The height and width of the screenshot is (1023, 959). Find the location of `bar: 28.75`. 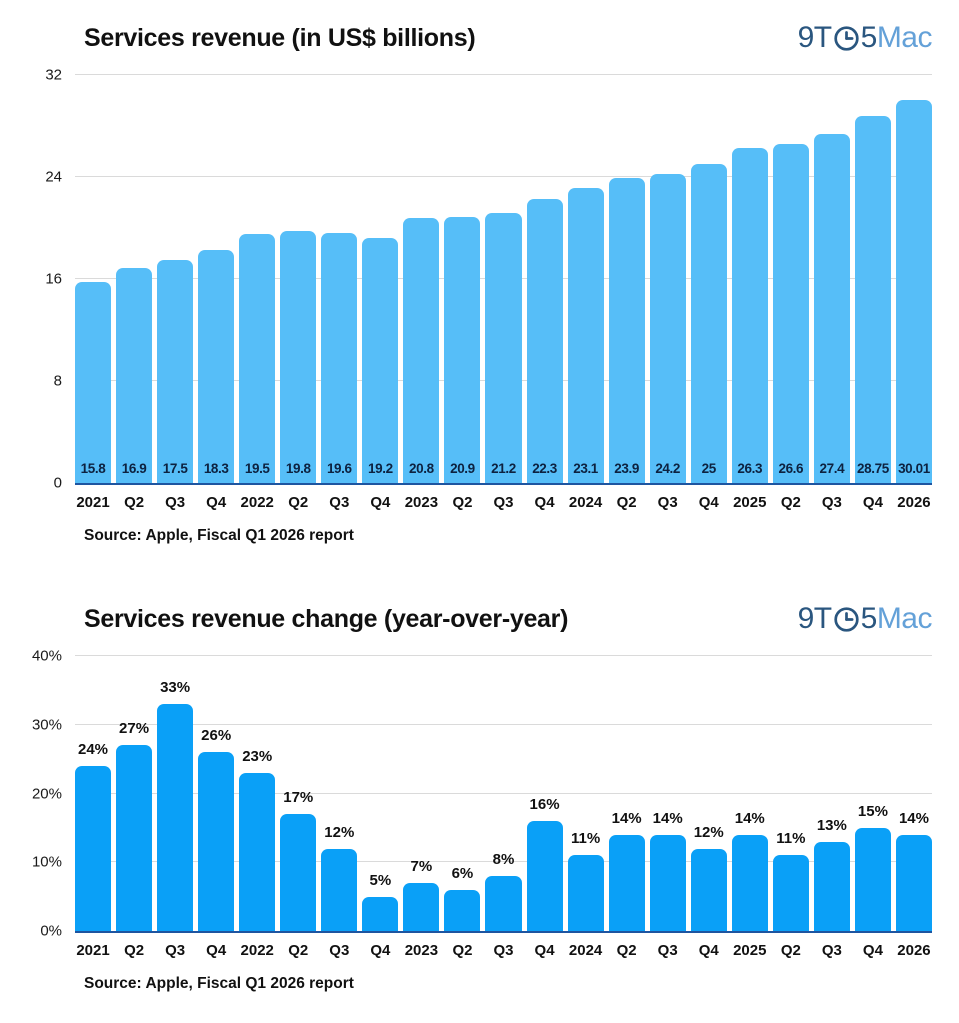

bar: 28.75 is located at coordinates (872, 299).